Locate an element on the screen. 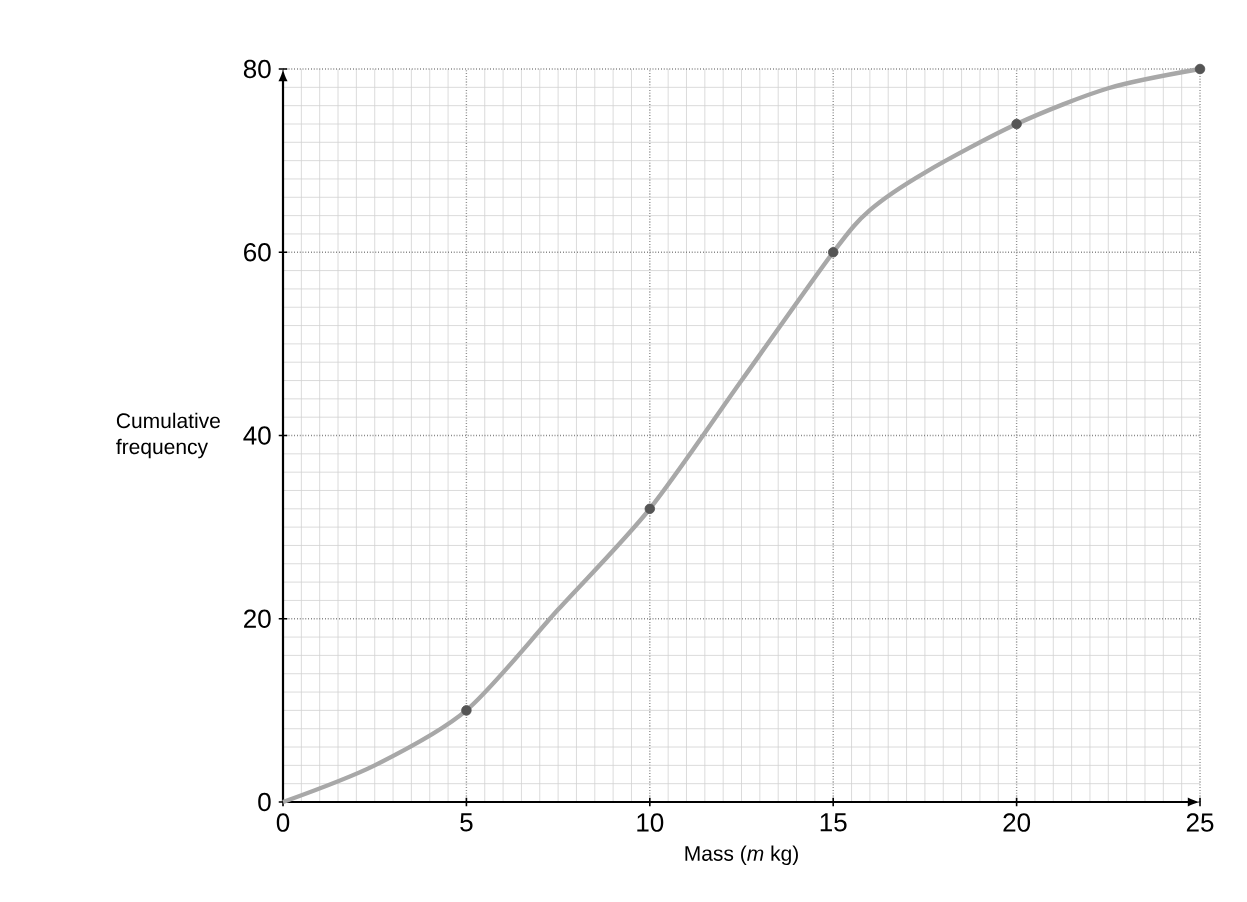 This screenshot has width=1247, height=902. y-axis-title: Cumulative frequency is located at coordinates (168, 435).